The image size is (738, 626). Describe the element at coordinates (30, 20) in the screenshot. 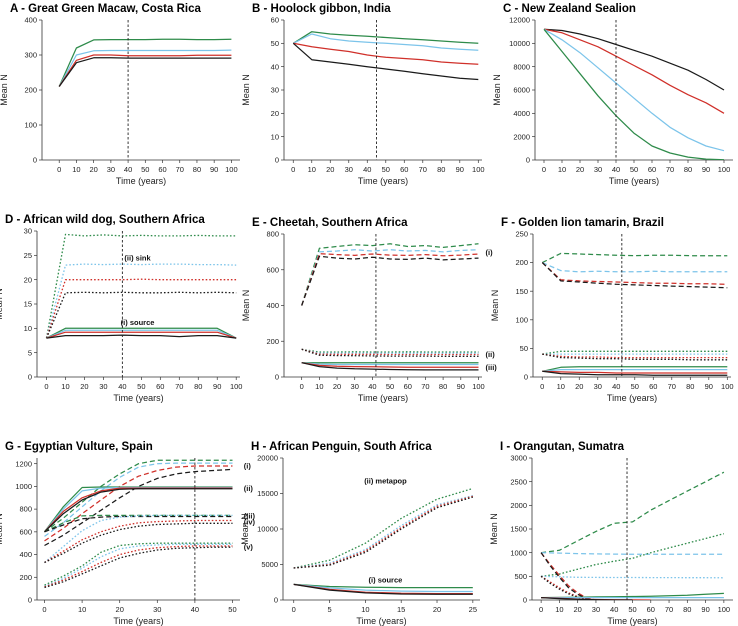

I see `panel-a-ytick-label: 400` at that location.